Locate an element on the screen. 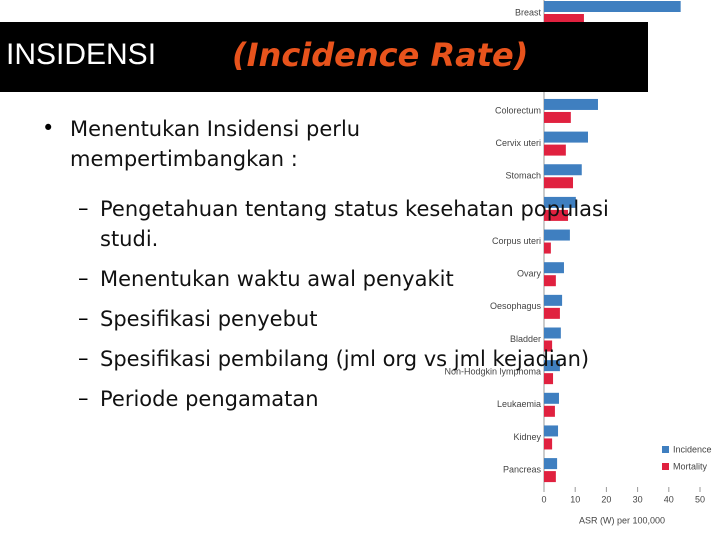 The height and width of the screenshot is (540, 720). x-tick-label: 40 is located at coordinates (669, 499).